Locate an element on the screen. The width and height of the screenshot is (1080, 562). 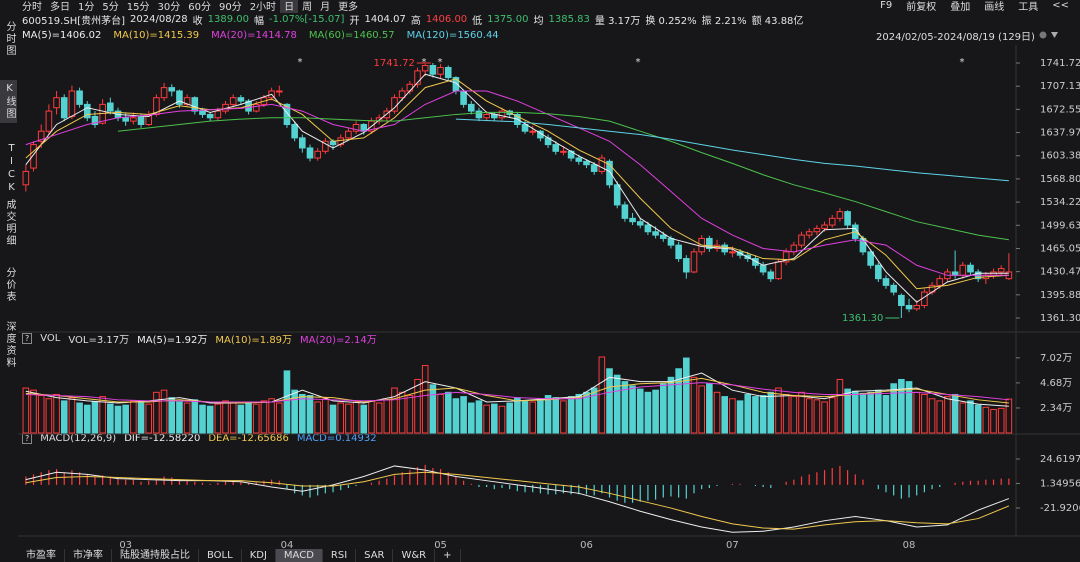
sidebar-tab: 成交明细 is located at coordinates (9, 223).